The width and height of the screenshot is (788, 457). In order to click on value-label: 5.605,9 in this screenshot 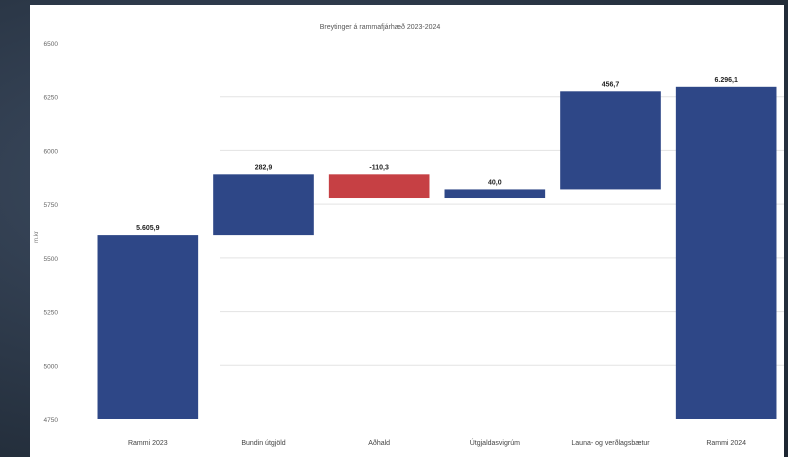, I will do `click(147, 228)`.